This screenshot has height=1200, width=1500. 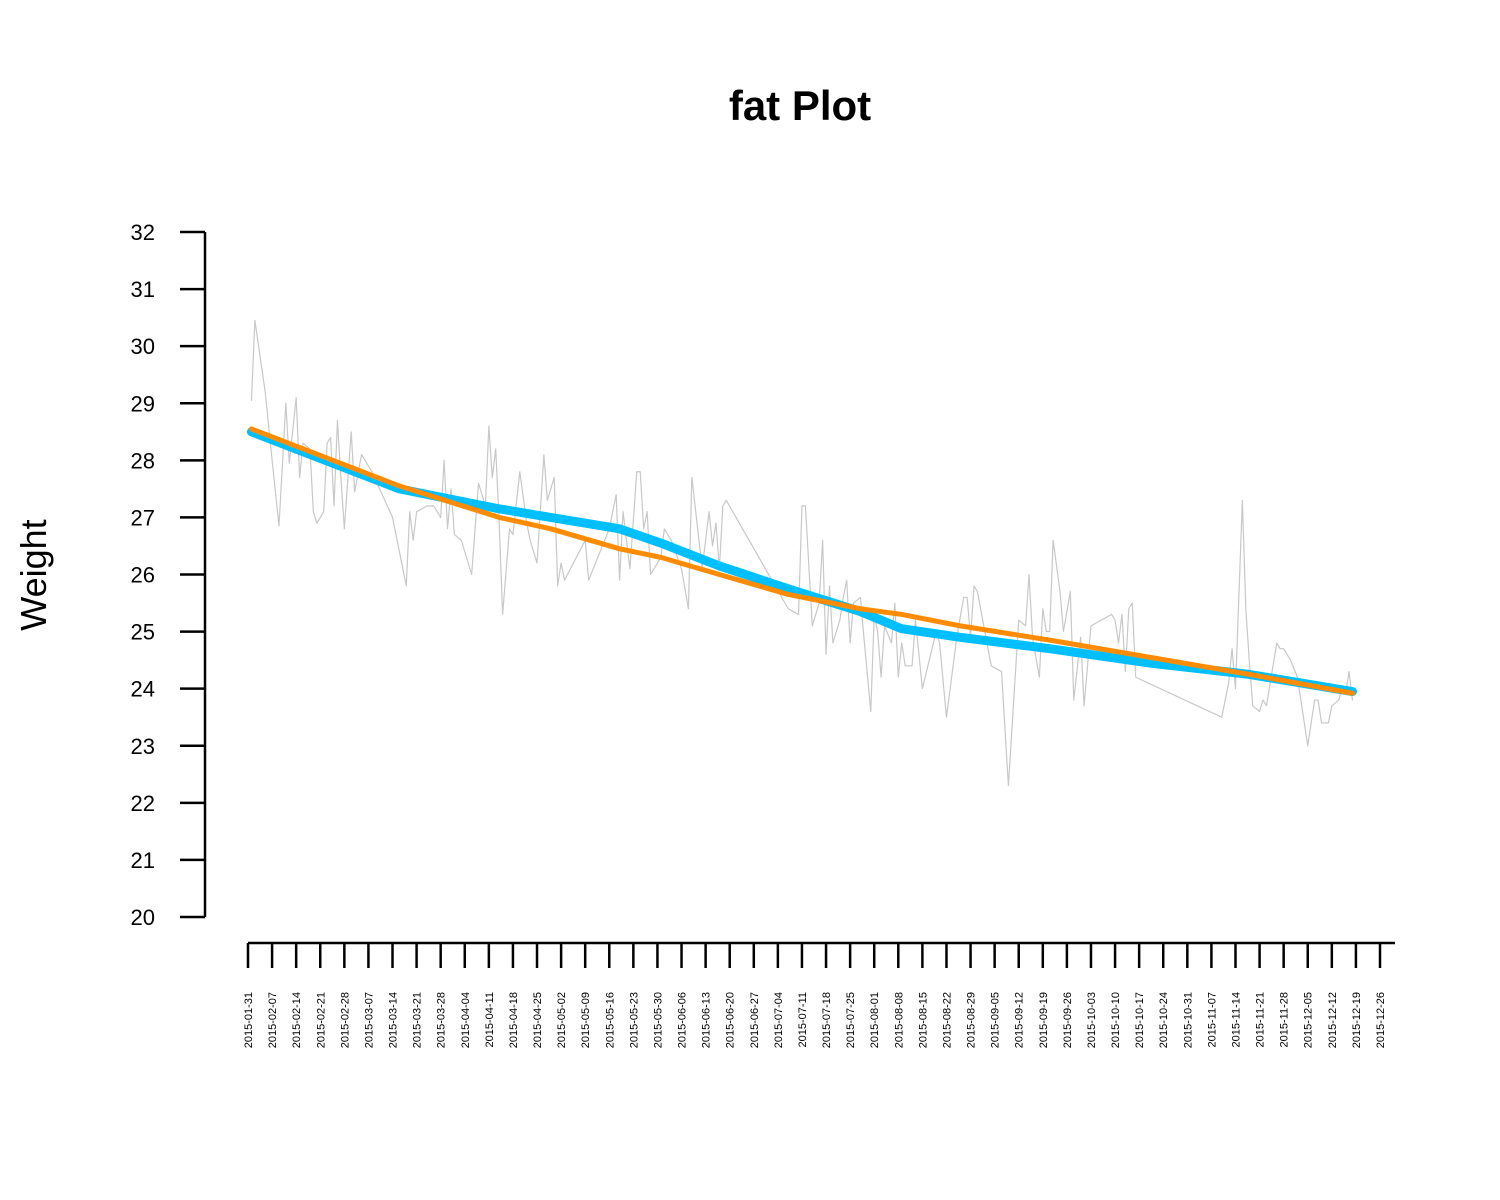 What do you see at coordinates (143, 403) in the screenshot?
I see `y-tick-label: 29` at bounding box center [143, 403].